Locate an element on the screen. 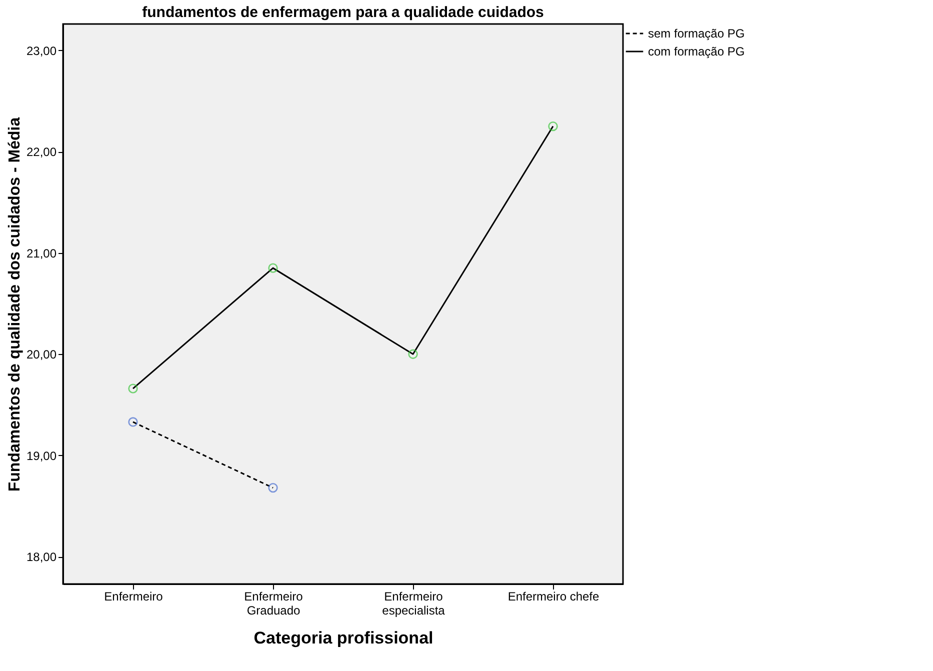 The height and width of the screenshot is (671, 933). y-axis-title: Fundamentos de qualidade dos cuidados - Média is located at coordinates (15, 304).